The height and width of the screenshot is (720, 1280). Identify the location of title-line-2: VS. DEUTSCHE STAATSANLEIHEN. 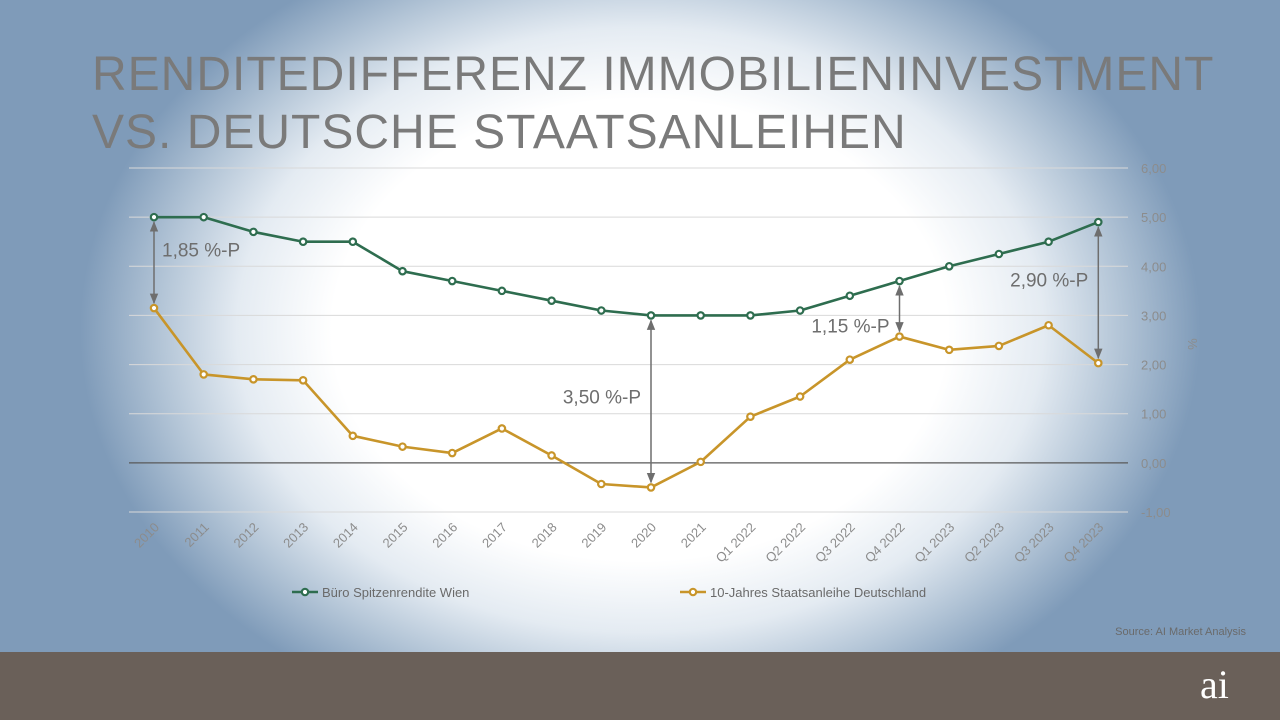
(499, 132).